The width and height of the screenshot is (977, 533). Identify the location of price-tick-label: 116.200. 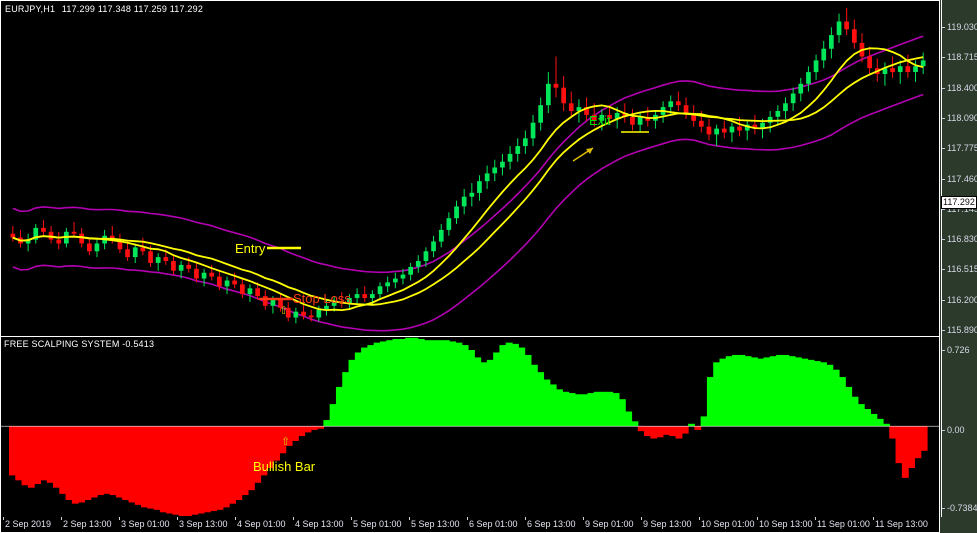
(962, 299).